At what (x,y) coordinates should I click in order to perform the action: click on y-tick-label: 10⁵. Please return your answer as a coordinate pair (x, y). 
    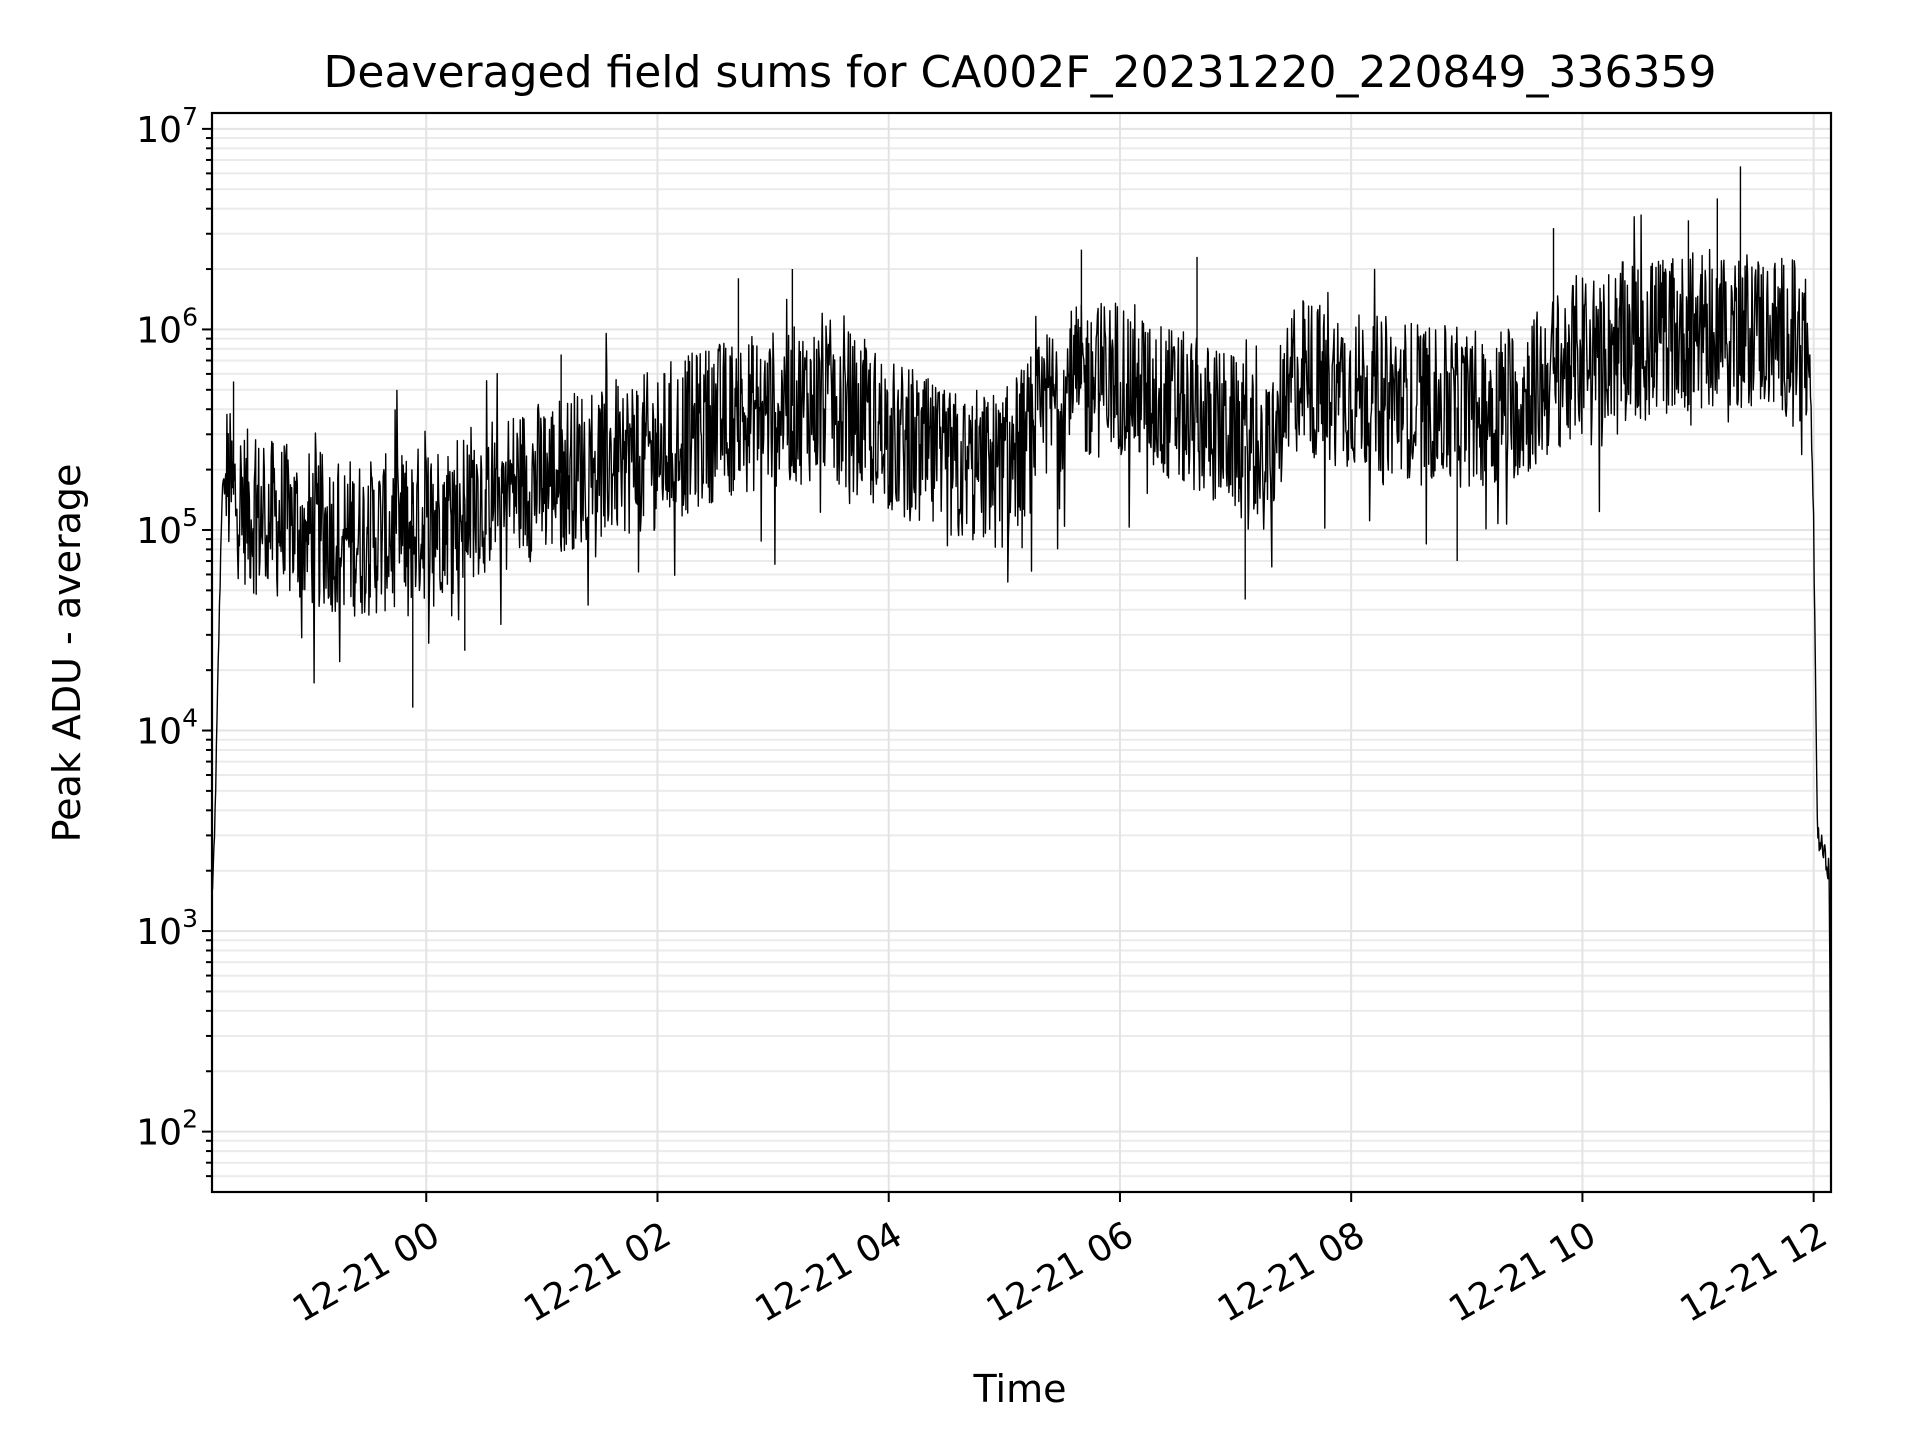
    Looking at the image, I should click on (167, 527).